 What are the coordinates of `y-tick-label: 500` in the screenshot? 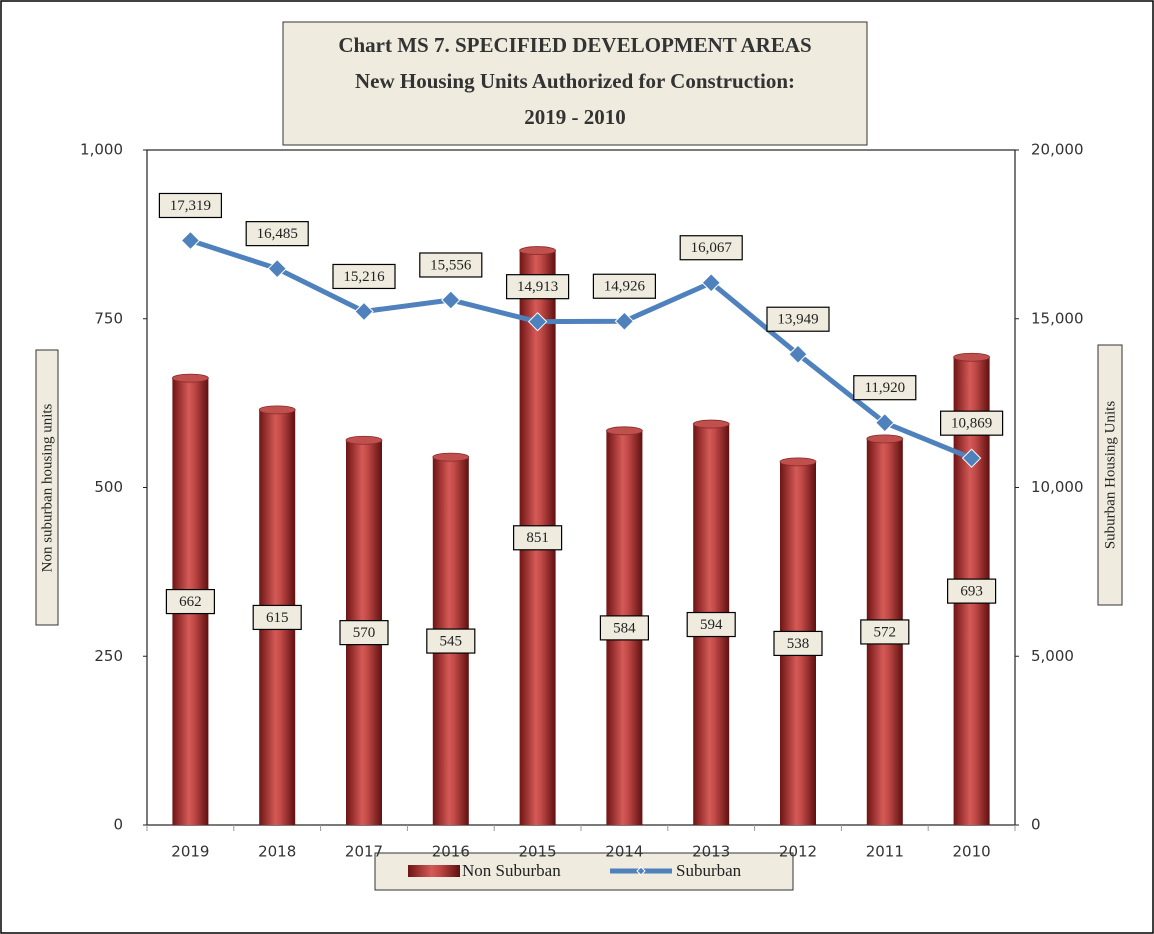 It's located at (108, 487).